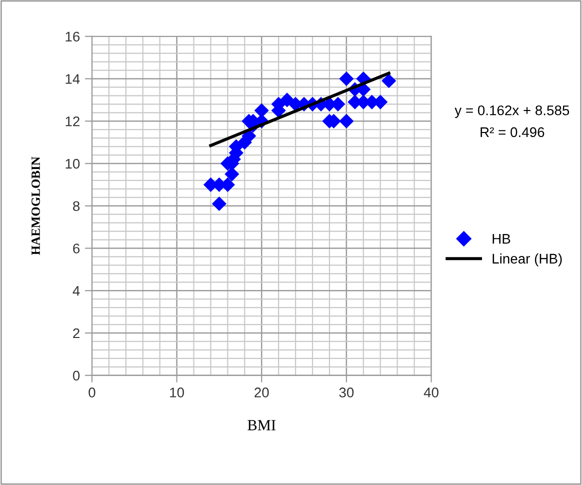 The height and width of the screenshot is (485, 582). Describe the element at coordinates (512, 132) in the screenshot. I see `text: R² = 0.496` at that location.